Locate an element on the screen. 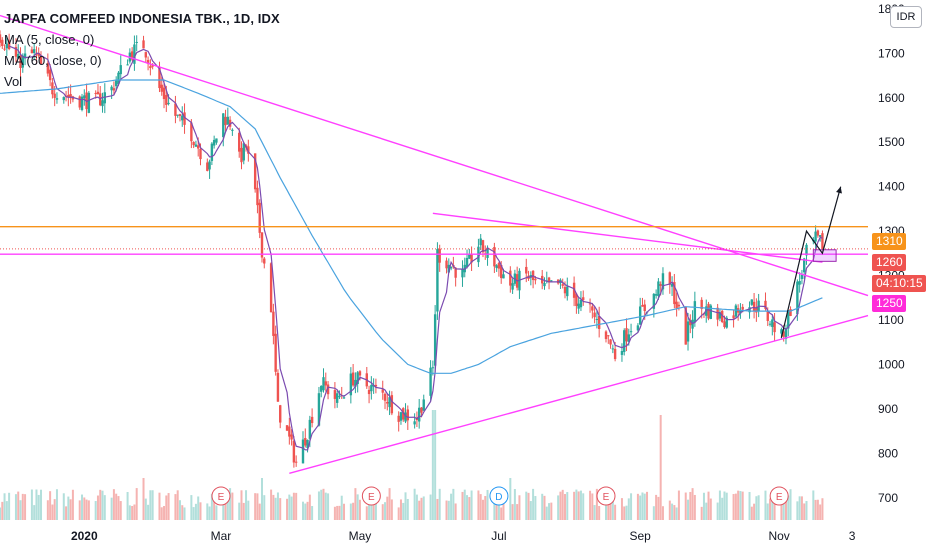  projection-arrow is located at coordinates (811, 262).